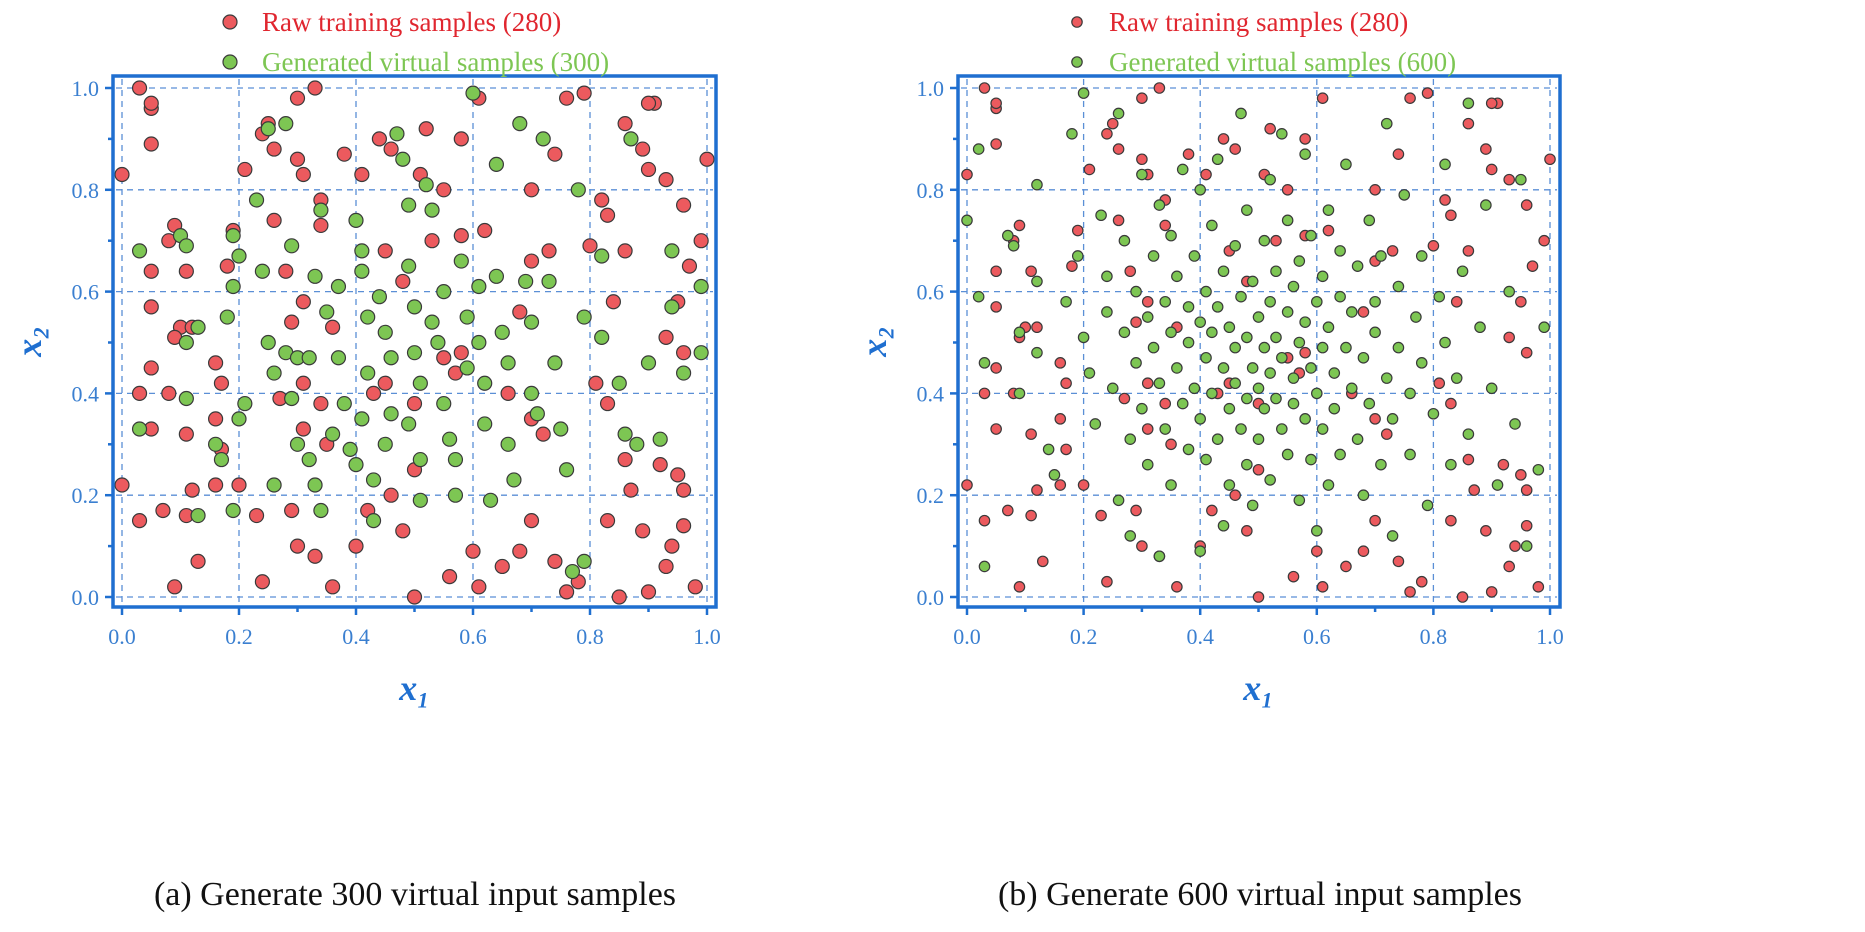 Image resolution: width=1865 pixels, height=932 pixels. What do you see at coordinates (86, 190) in the screenshot?
I see `y-tick-label: 0.8` at bounding box center [86, 190].